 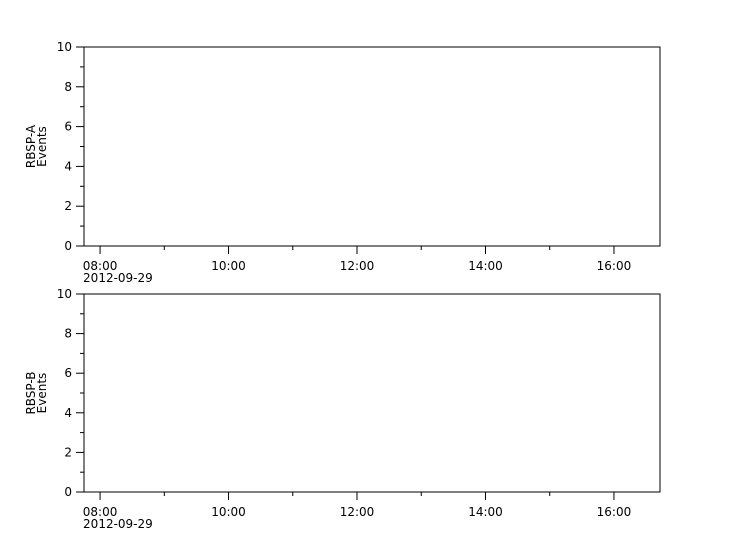 What do you see at coordinates (31, 146) in the screenshot?
I see `y-axis-label: RBSP-A` at bounding box center [31, 146].